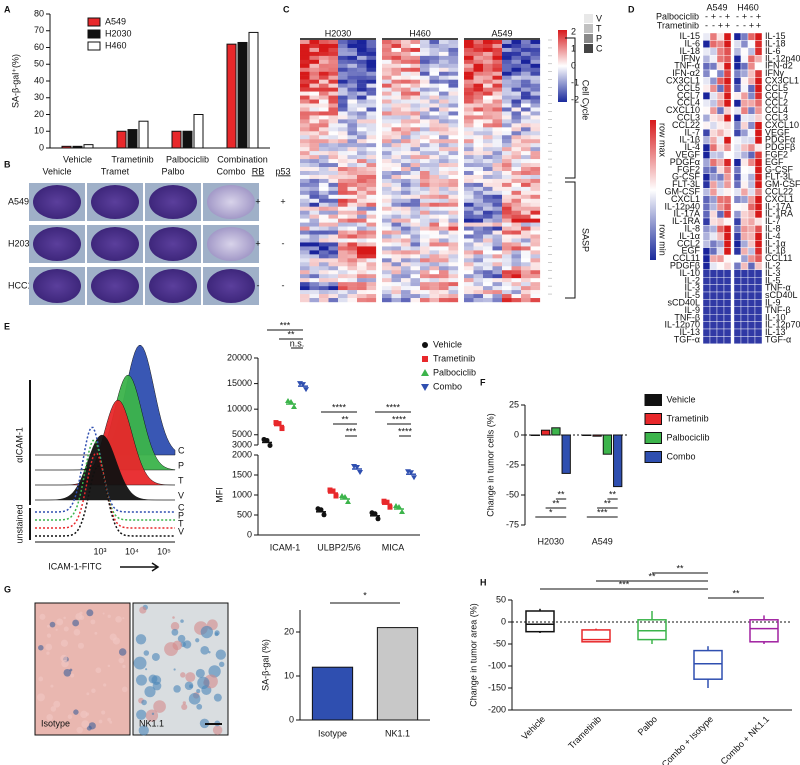 The width and height of the screenshot is (800, 765). What do you see at coordinates (132, 159) in the screenshot?
I see `x-tick-label: Trametinib` at bounding box center [132, 159].